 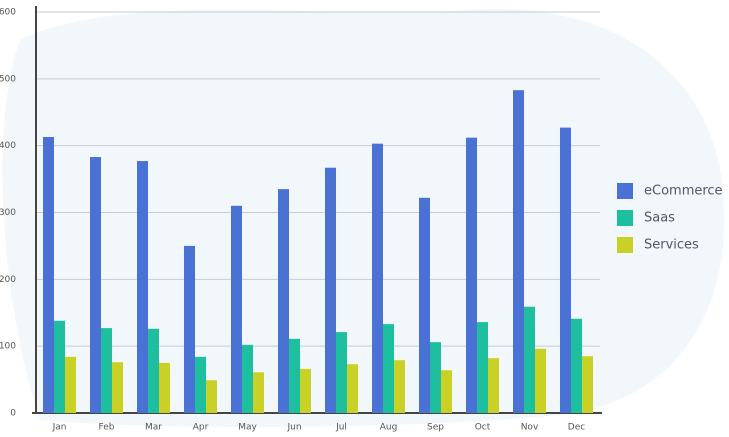 What do you see at coordinates (8, 347) in the screenshot?
I see `y-tick-label: 100` at bounding box center [8, 347].